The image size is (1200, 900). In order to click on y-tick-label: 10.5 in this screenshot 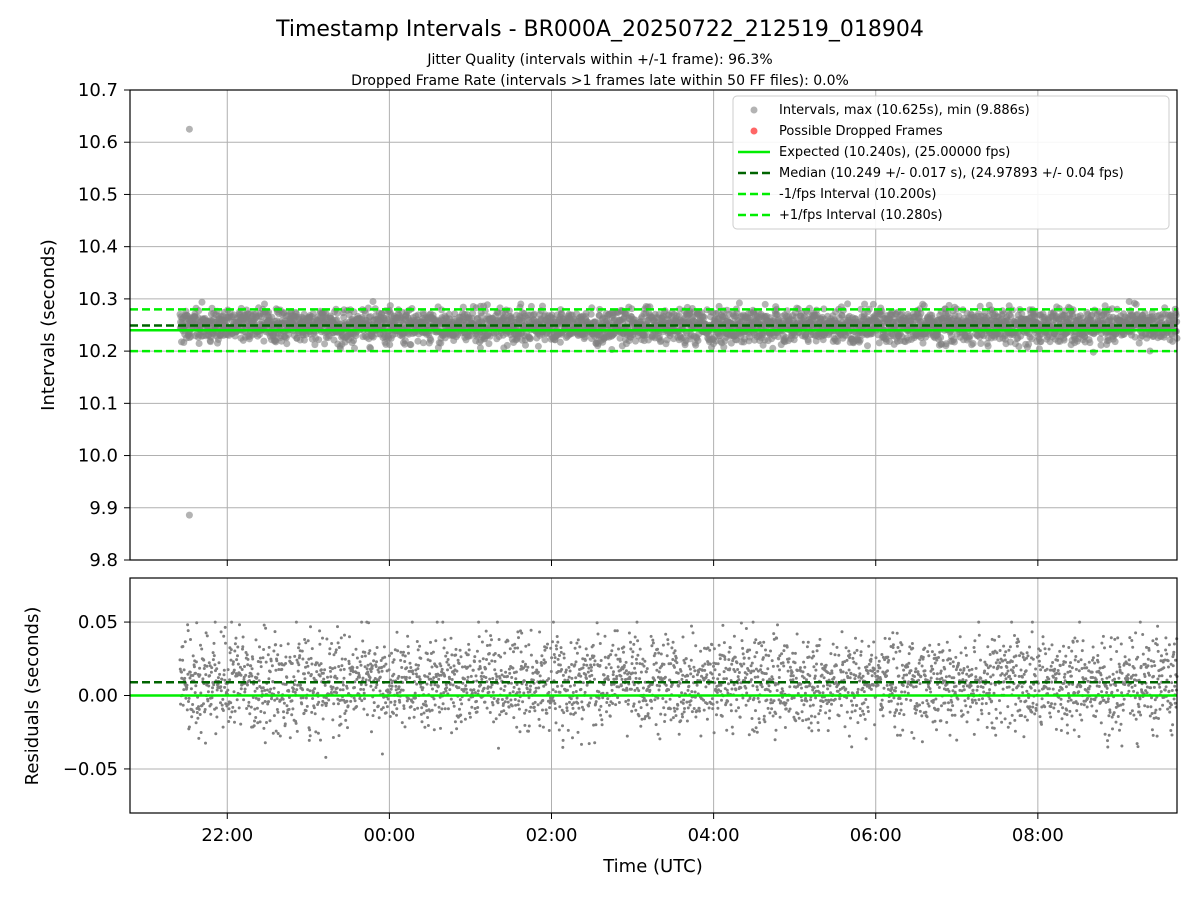, I will do `click(98, 194)`.